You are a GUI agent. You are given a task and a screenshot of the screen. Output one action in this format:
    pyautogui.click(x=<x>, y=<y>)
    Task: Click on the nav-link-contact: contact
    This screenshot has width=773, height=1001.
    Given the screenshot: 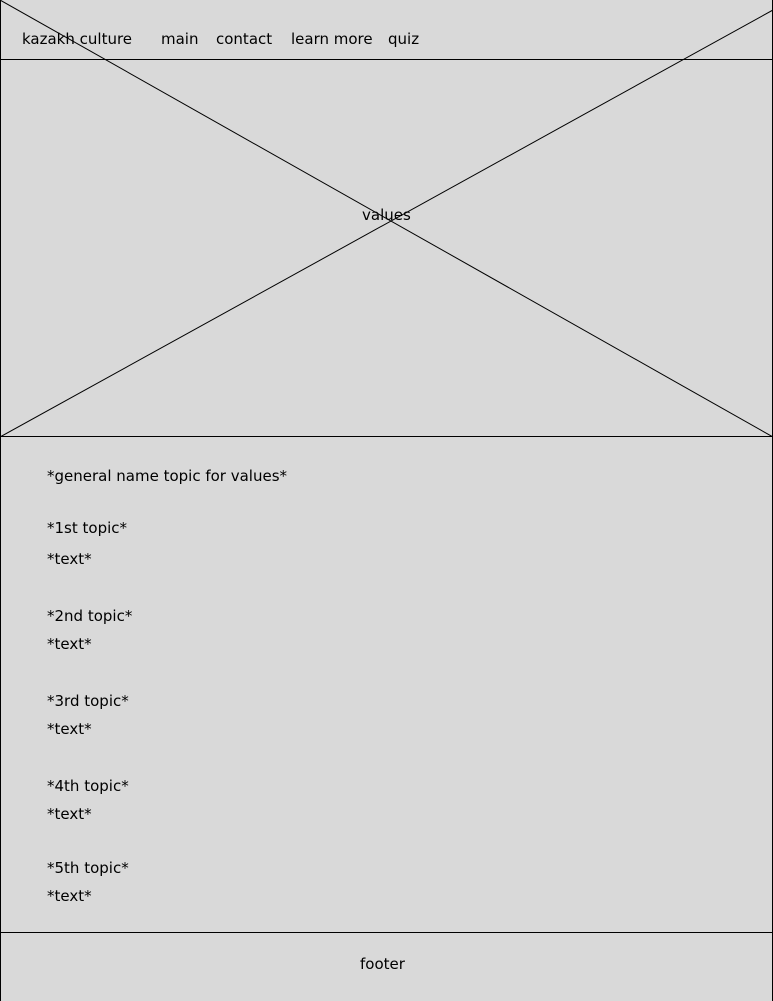 What is the action you would take?
    pyautogui.click(x=244, y=39)
    